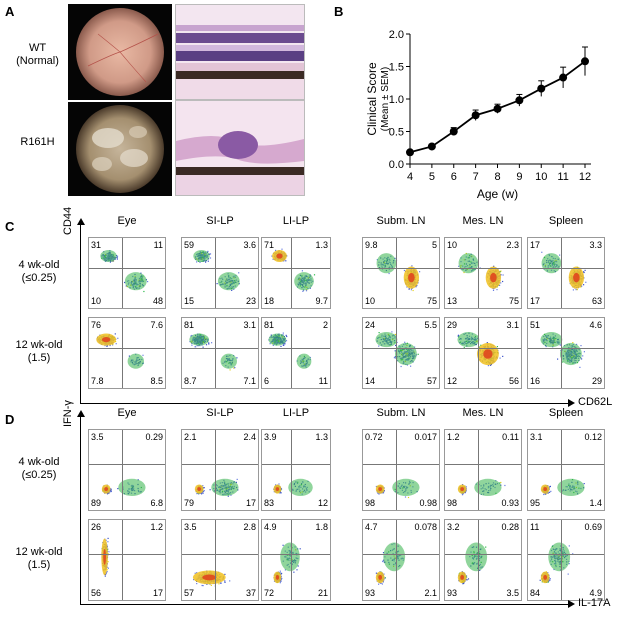 This screenshot has width=633, height=619. What do you see at coordinates (156, 381) in the screenshot?
I see `quadrant-value-lr: 8.5` at bounding box center [156, 381].